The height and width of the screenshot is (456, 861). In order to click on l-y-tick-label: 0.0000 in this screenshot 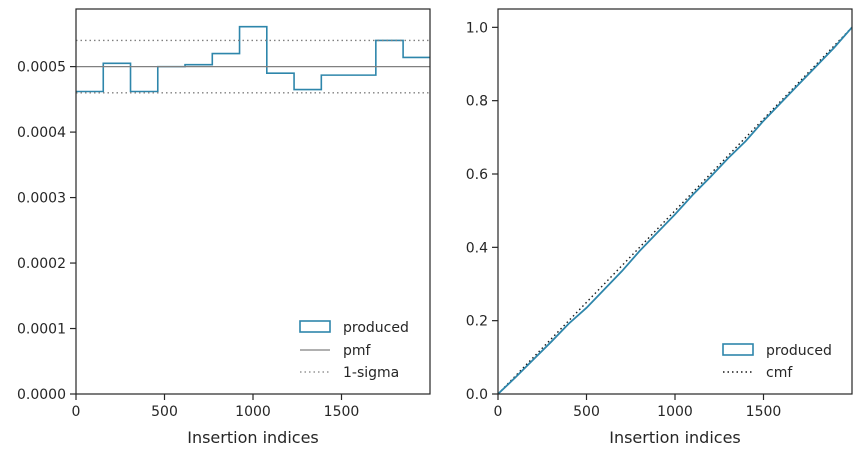, I will do `click(41, 395)`.